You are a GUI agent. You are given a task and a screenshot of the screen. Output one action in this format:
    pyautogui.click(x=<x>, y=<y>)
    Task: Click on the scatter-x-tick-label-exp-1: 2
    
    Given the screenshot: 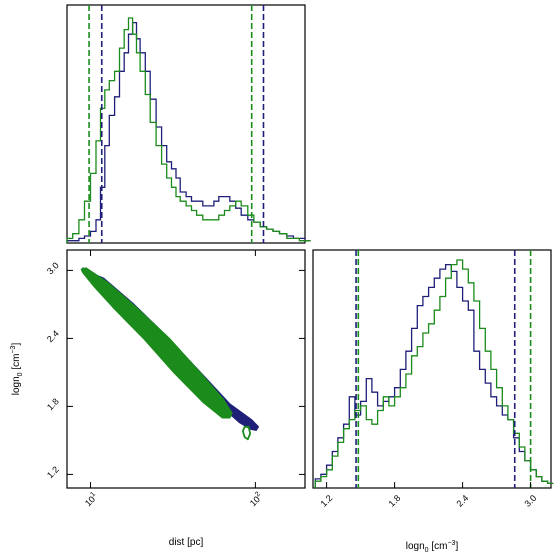 What is the action you would take?
    pyautogui.click(x=258, y=495)
    